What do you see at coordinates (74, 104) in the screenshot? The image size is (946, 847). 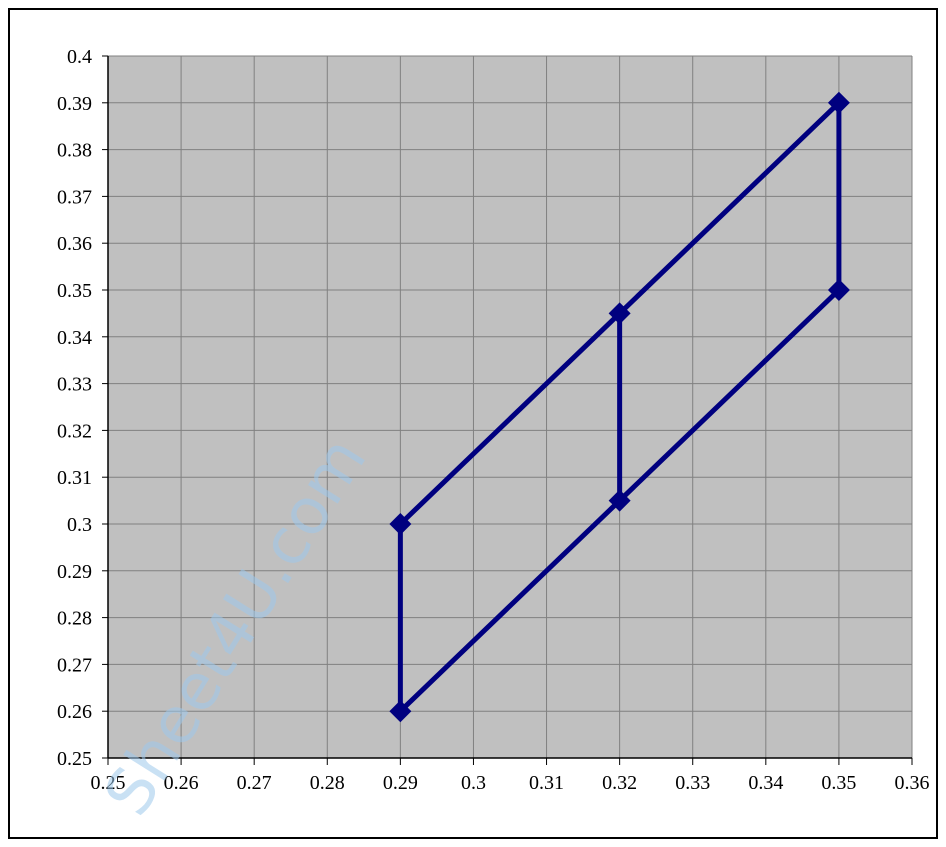 I see `y-tick-label: 0.39` at bounding box center [74, 104].